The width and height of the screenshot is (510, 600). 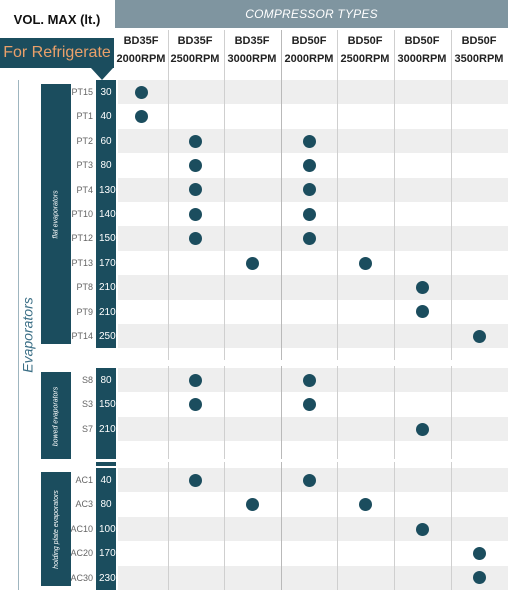 I want to click on row-volume: 60, so click(x=106, y=141).